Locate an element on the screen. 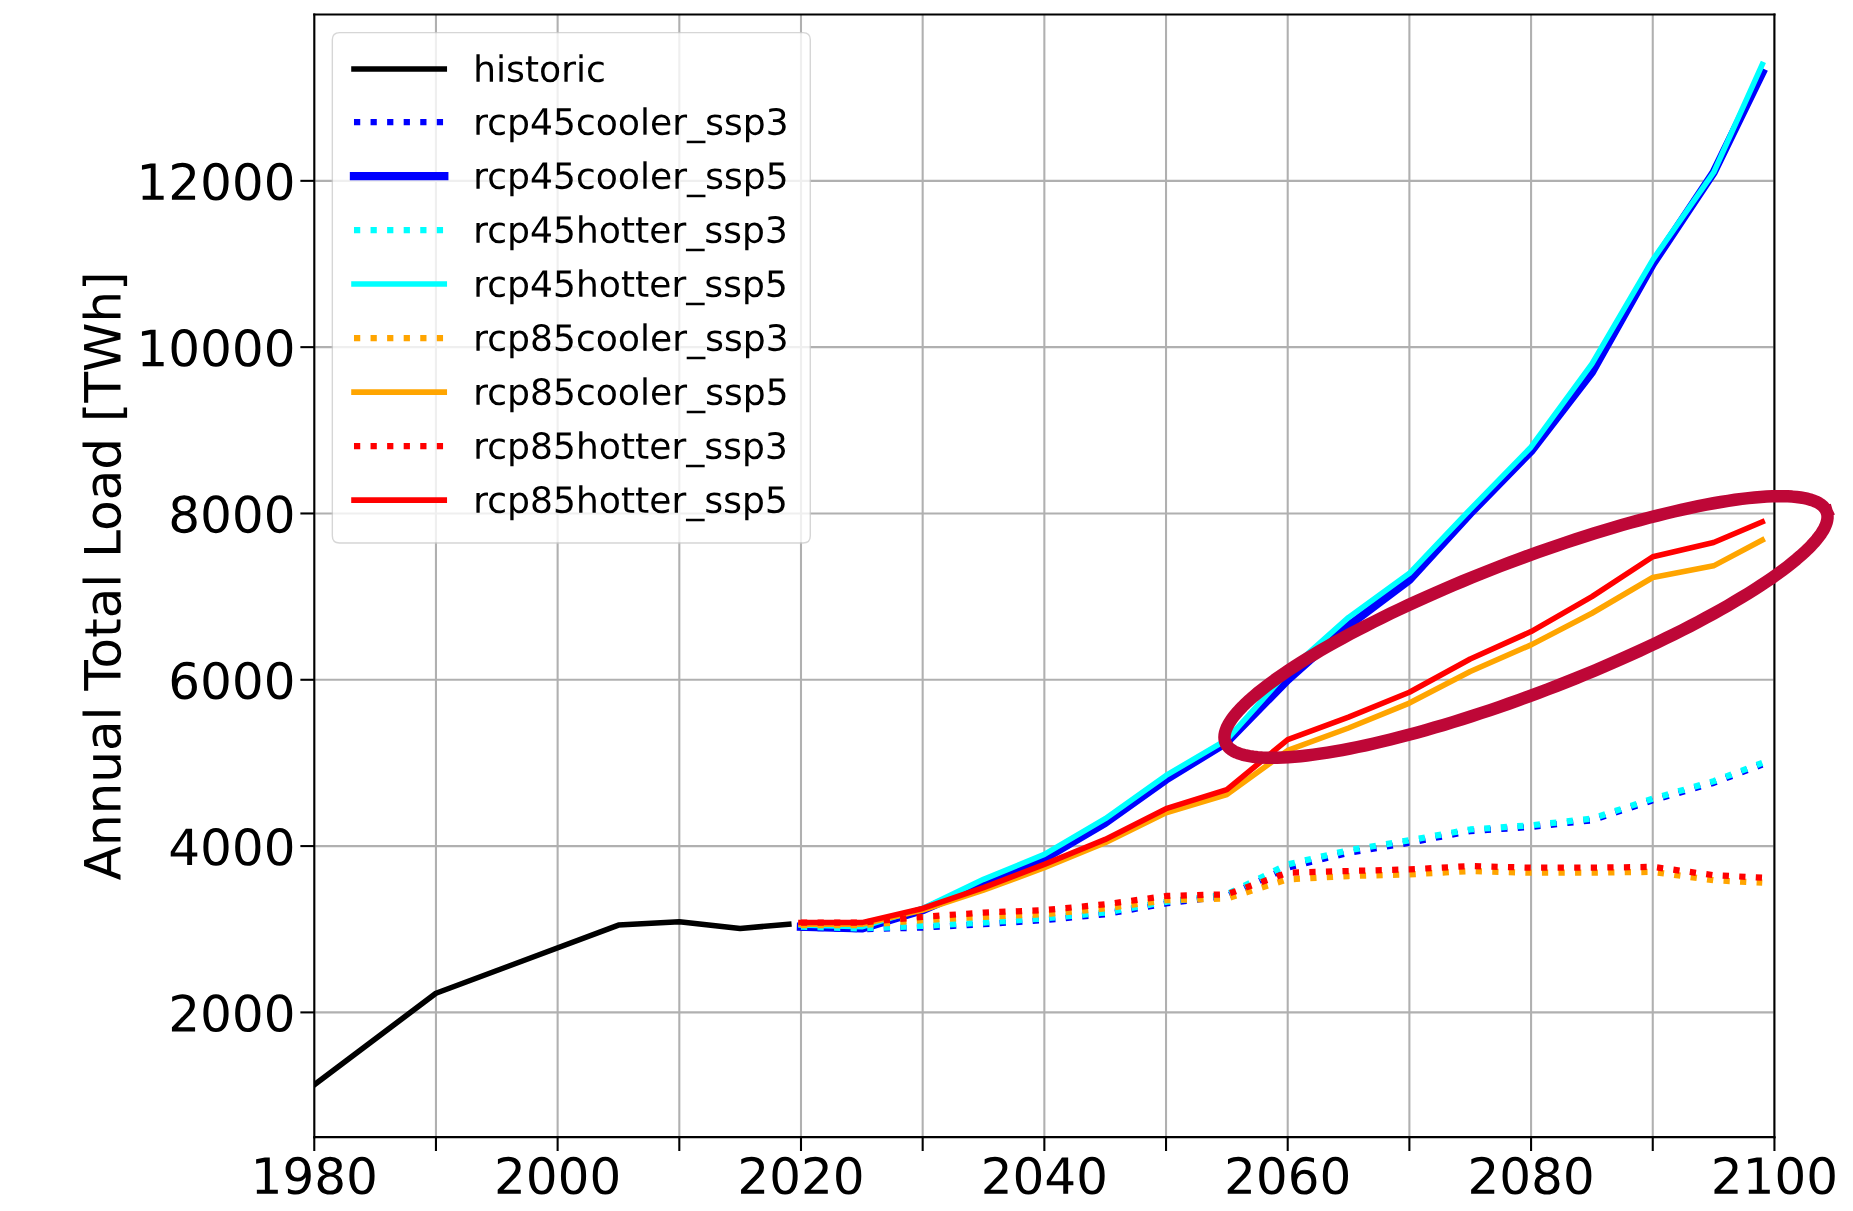 This screenshot has height=1211, width=1853. x-tick-label: 2020 is located at coordinates (801, 1175).